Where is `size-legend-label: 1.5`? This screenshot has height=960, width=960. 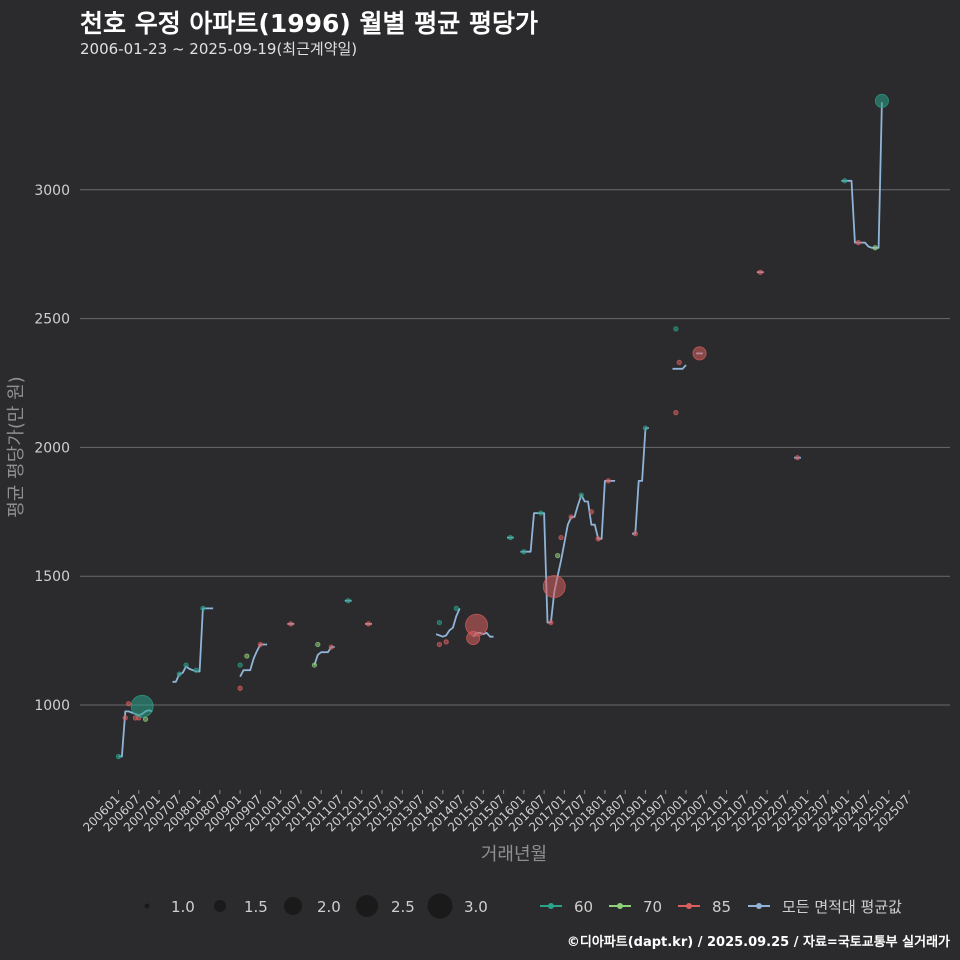 size-legend-label: 1.5 is located at coordinates (256, 907).